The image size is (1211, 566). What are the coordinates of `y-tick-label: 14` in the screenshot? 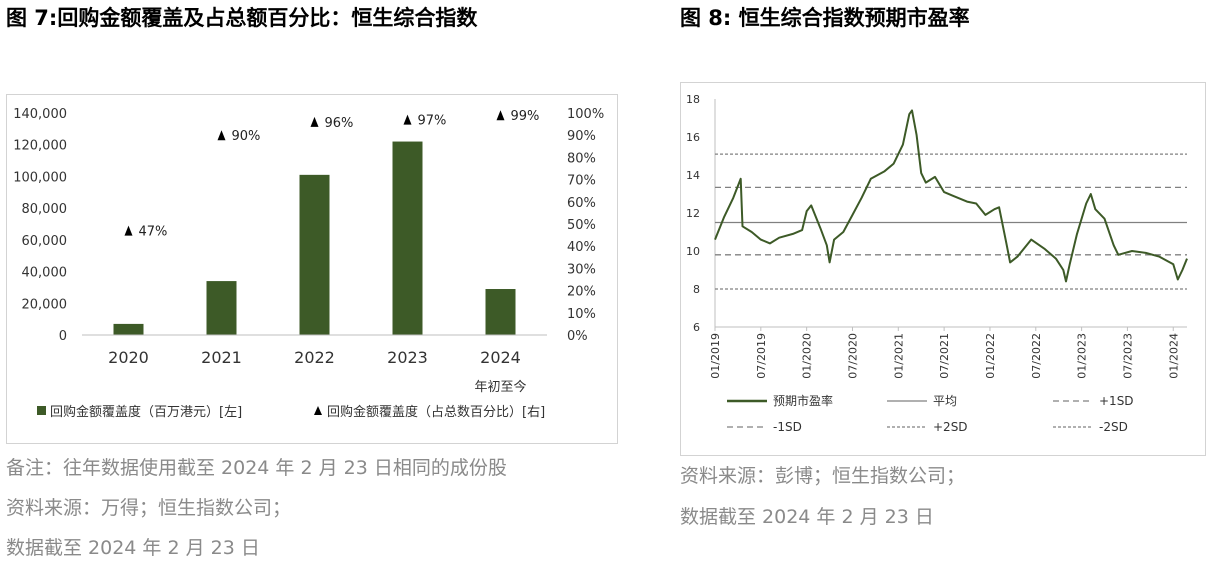 It's located at (693, 175).